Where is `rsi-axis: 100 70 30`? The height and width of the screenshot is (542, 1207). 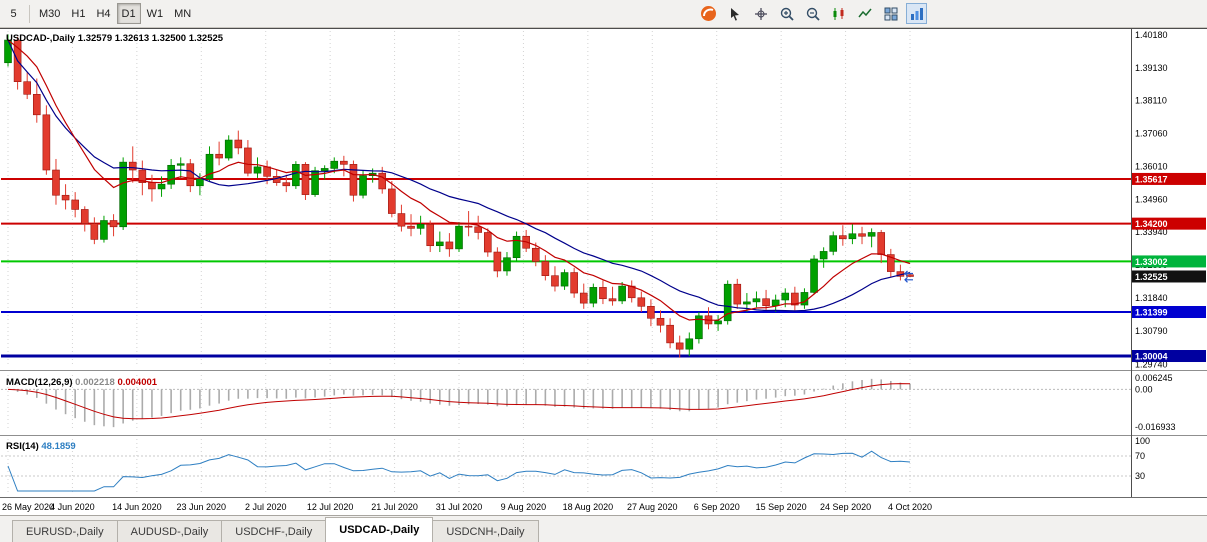 rsi-axis: 100 70 30 is located at coordinates (1142, 458).